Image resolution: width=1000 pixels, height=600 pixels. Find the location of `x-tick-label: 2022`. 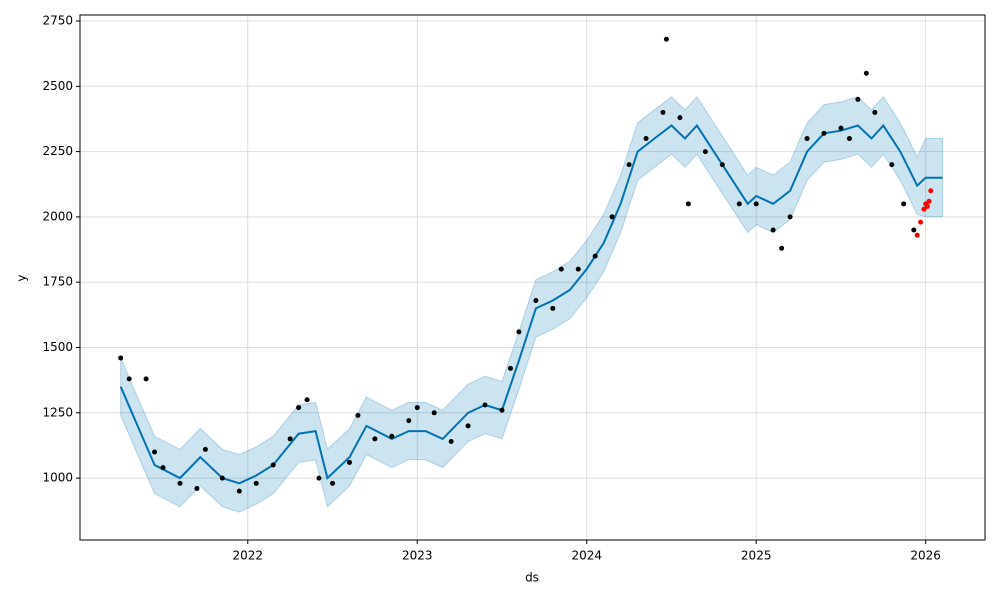

x-tick-label: 2022 is located at coordinates (248, 556).